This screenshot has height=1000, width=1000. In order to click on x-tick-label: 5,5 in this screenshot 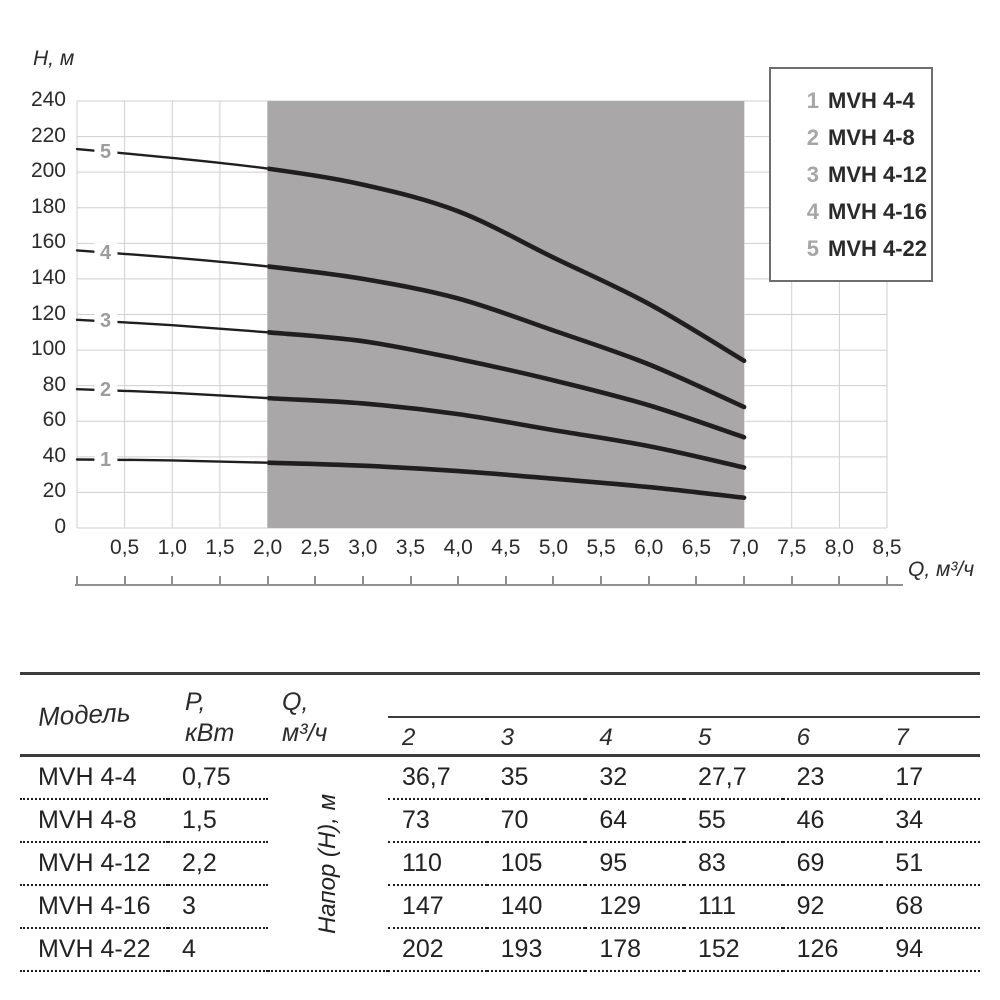, I will do `click(601, 547)`.